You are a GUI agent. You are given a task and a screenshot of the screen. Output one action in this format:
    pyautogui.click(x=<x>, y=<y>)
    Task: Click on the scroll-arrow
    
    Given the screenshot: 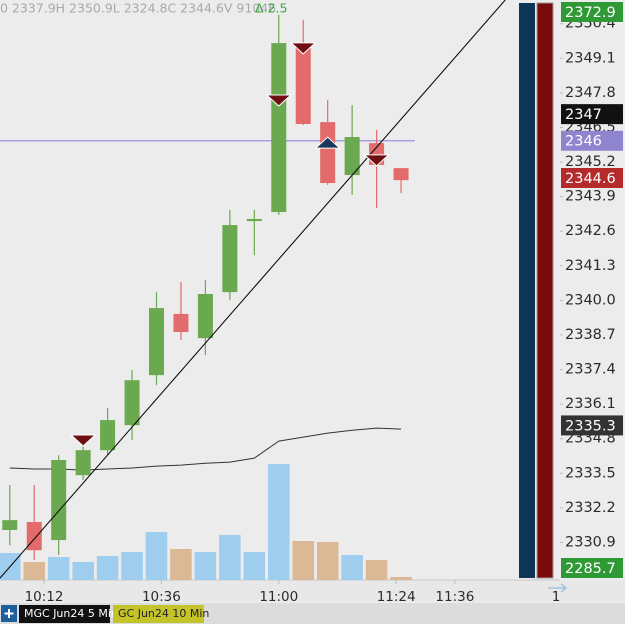 What is the action you would take?
    pyautogui.click(x=558, y=588)
    